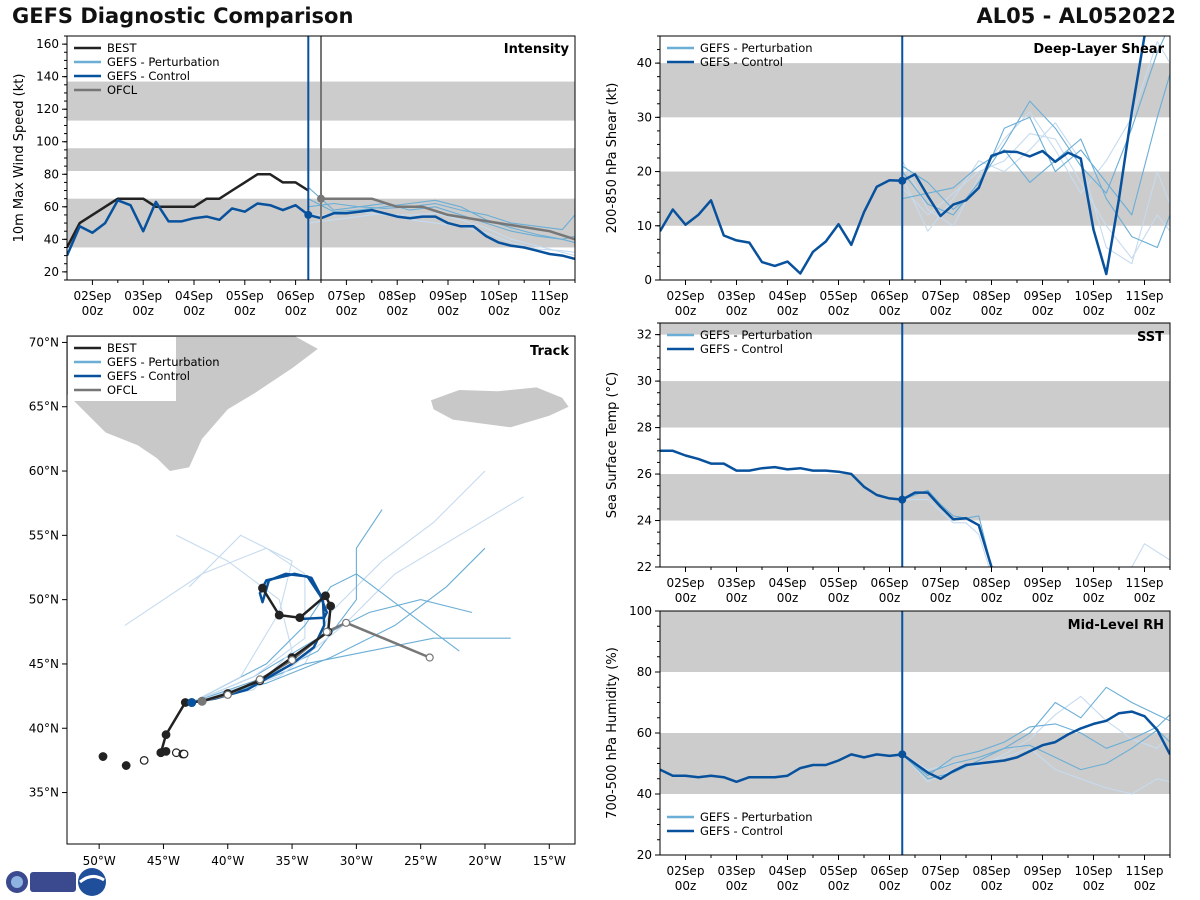 The image size is (1200, 900). Describe the element at coordinates (839, 583) in the screenshot. I see `sst-xtick-day-3: 05Sep` at that location.